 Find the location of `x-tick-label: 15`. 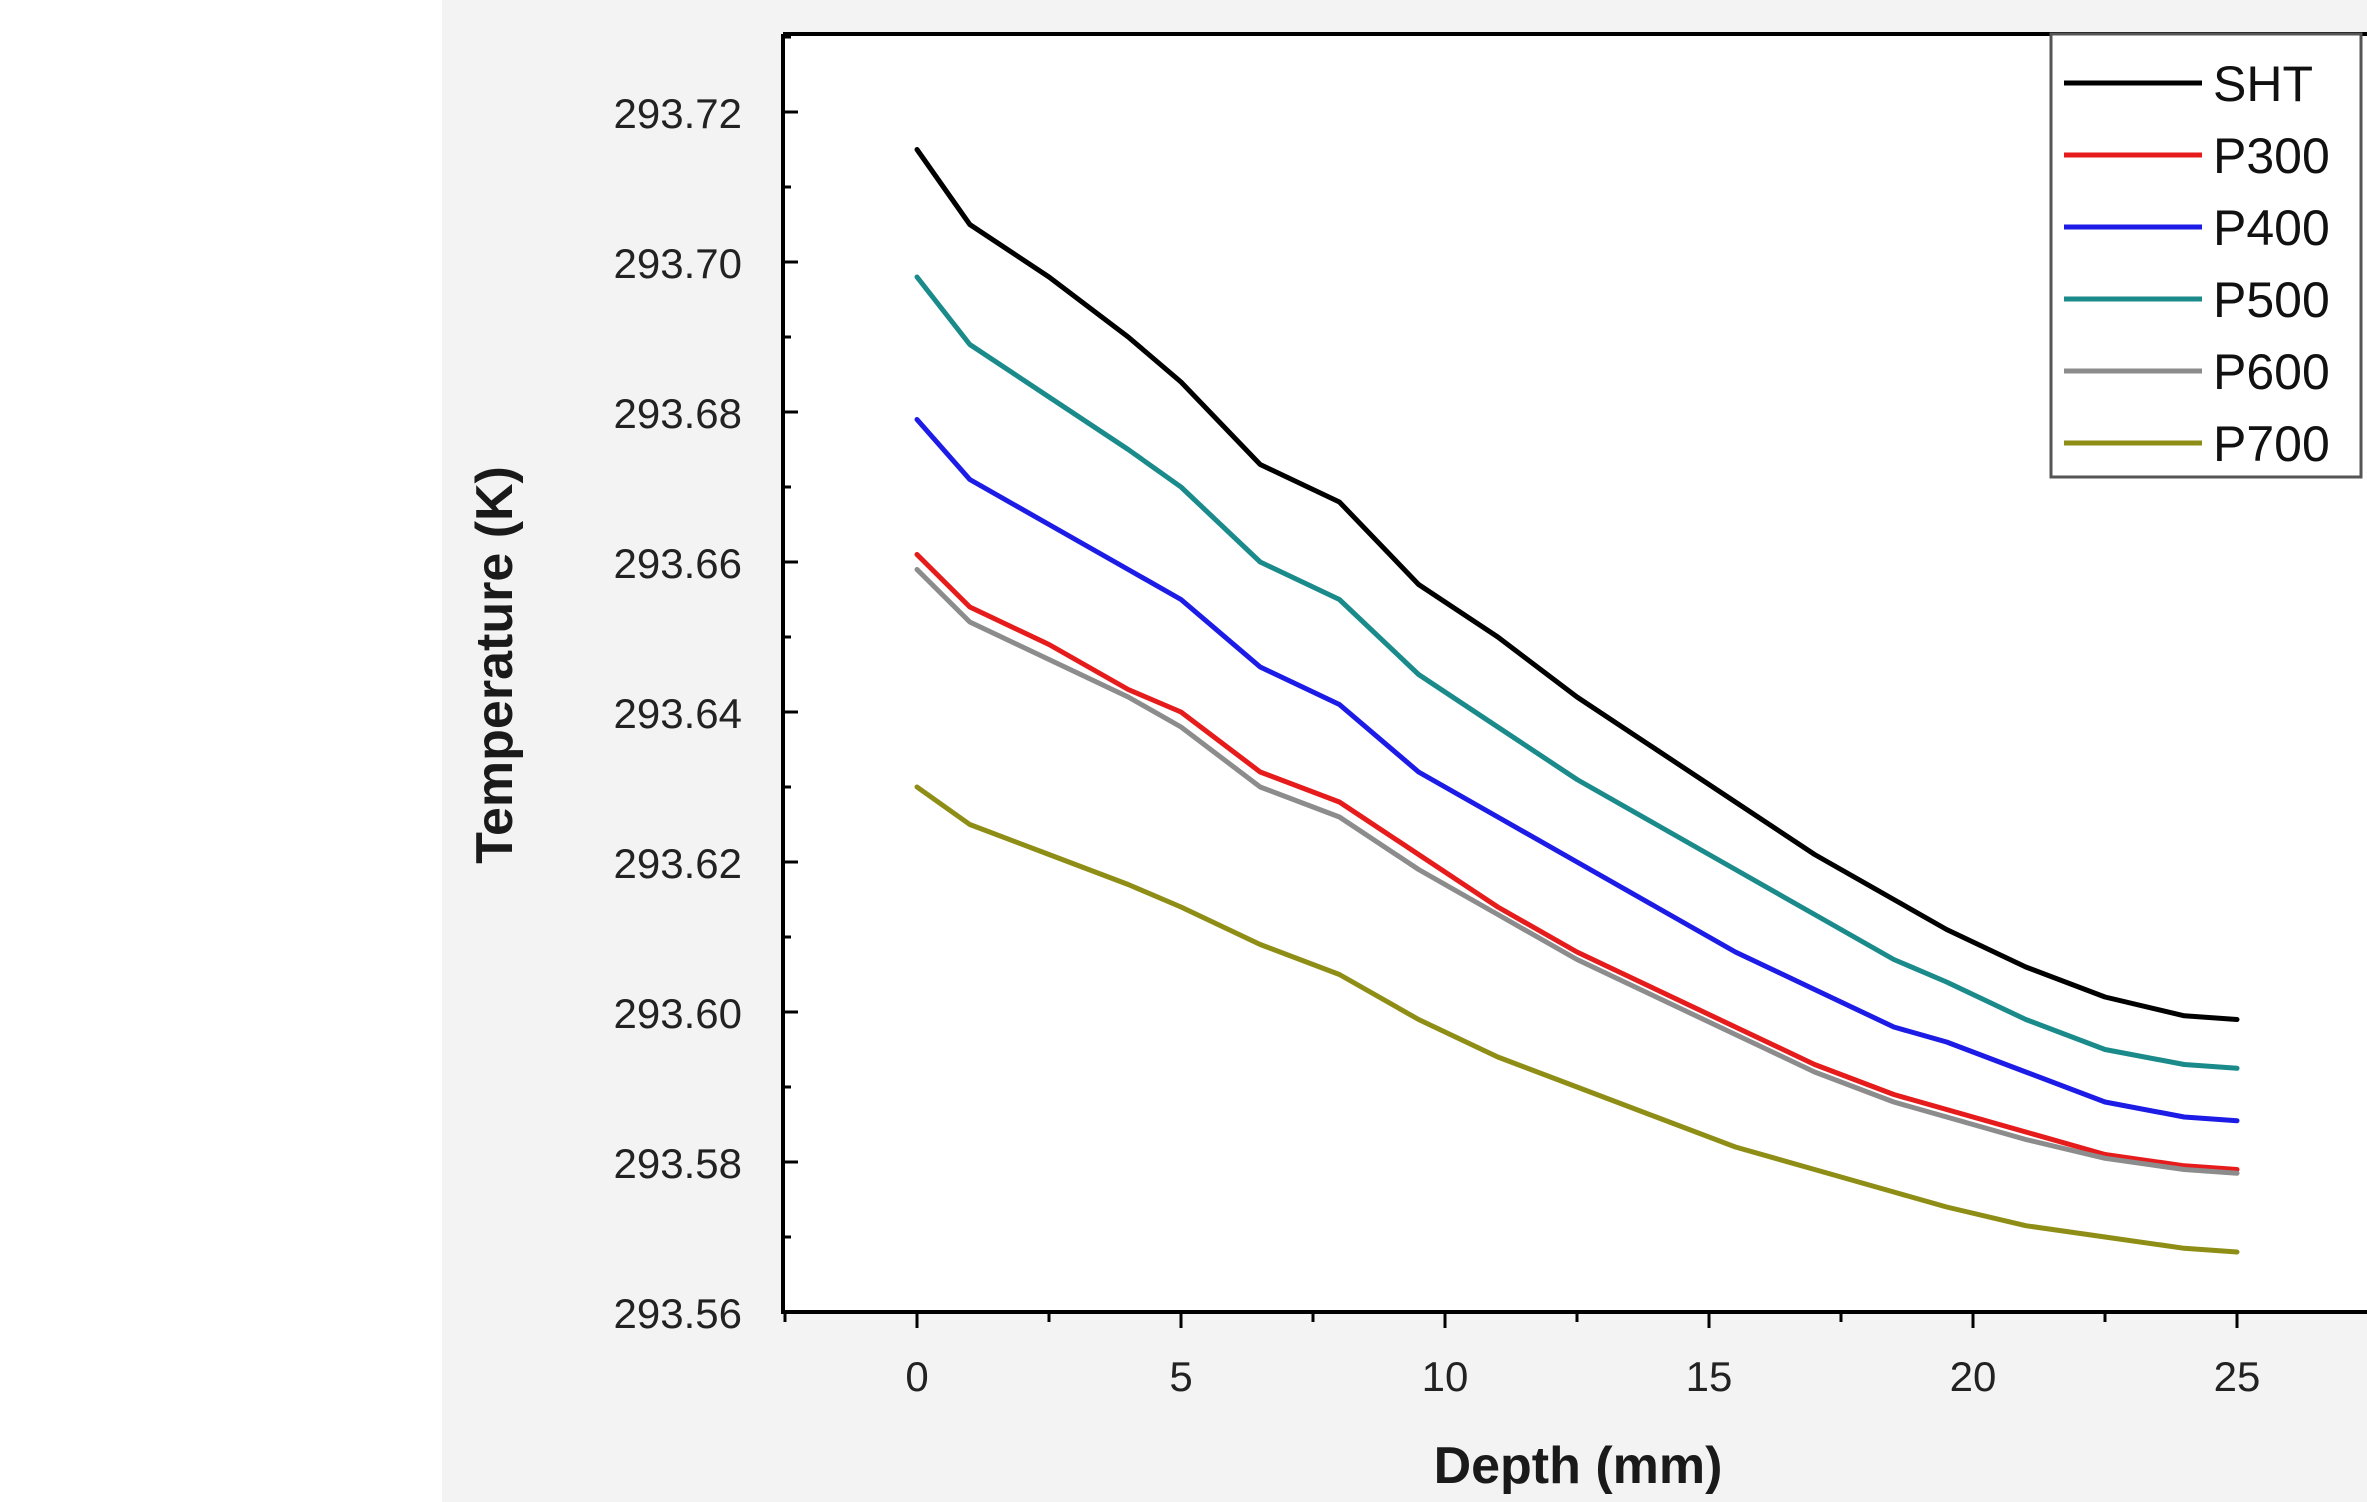

x-tick-label: 15 is located at coordinates (1709, 1376).